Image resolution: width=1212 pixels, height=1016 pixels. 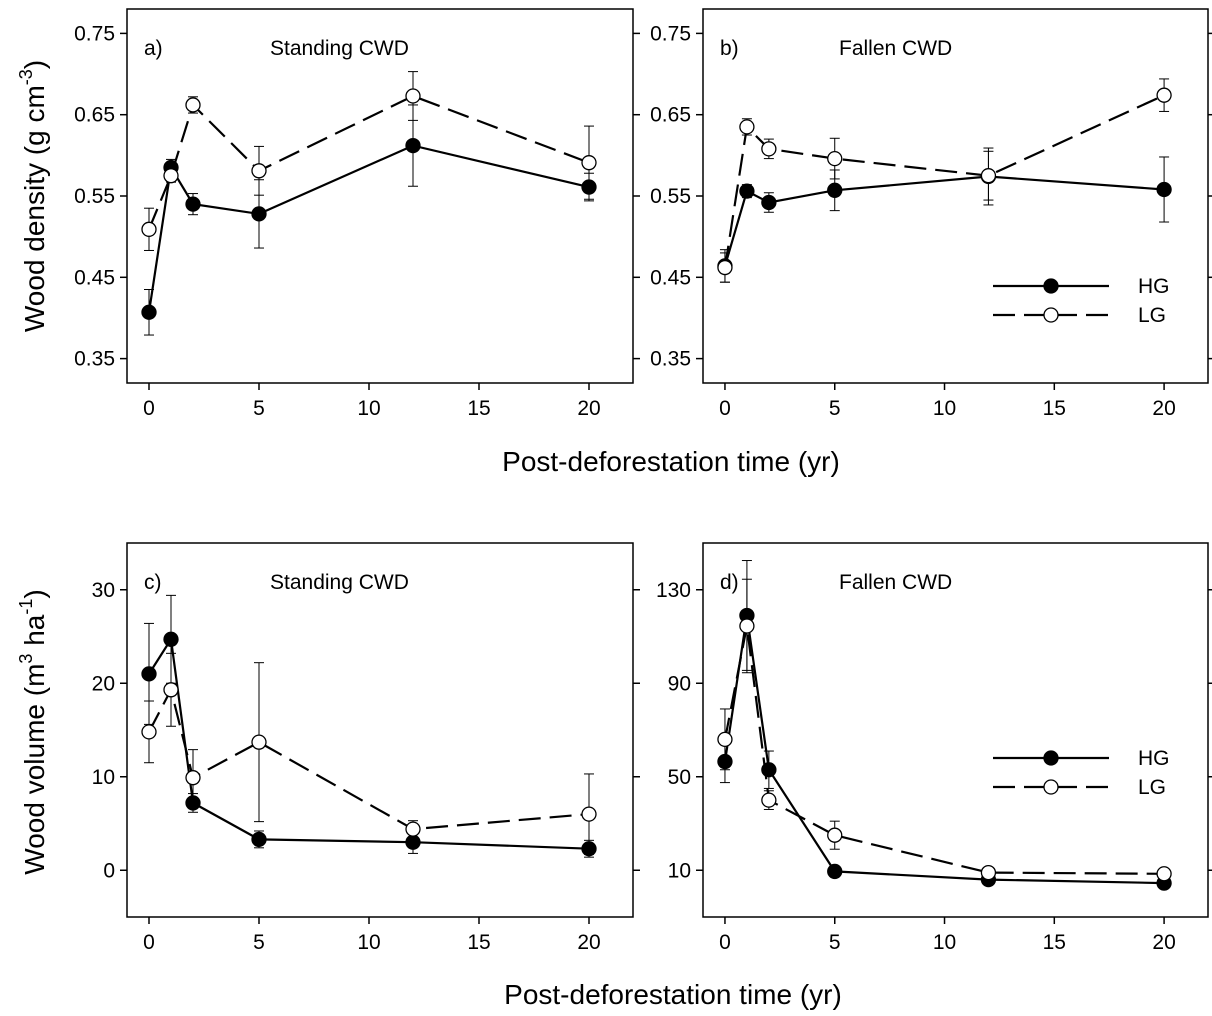 I want to click on ylabel-top: Wood density (g cm-3), so click(x=33, y=196).